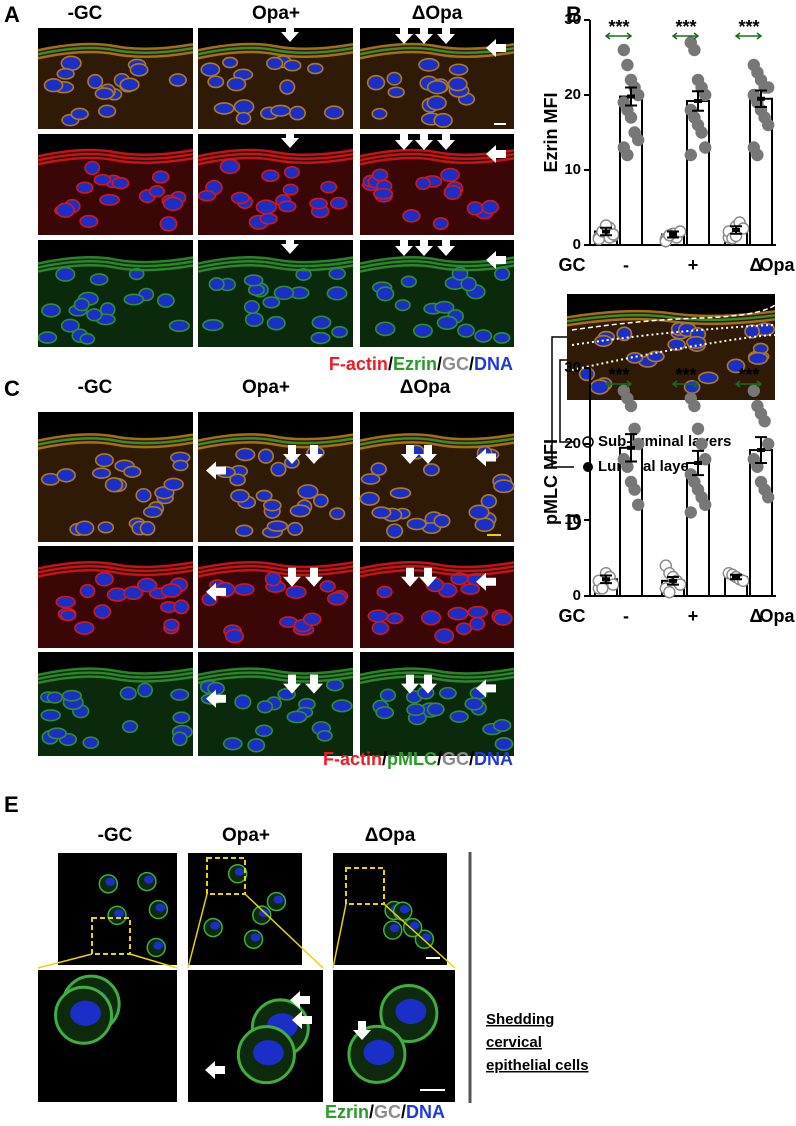 The height and width of the screenshot is (1126, 796). Describe the element at coordinates (572, 19) in the screenshot. I see `y-tick-label: 30` at that location.